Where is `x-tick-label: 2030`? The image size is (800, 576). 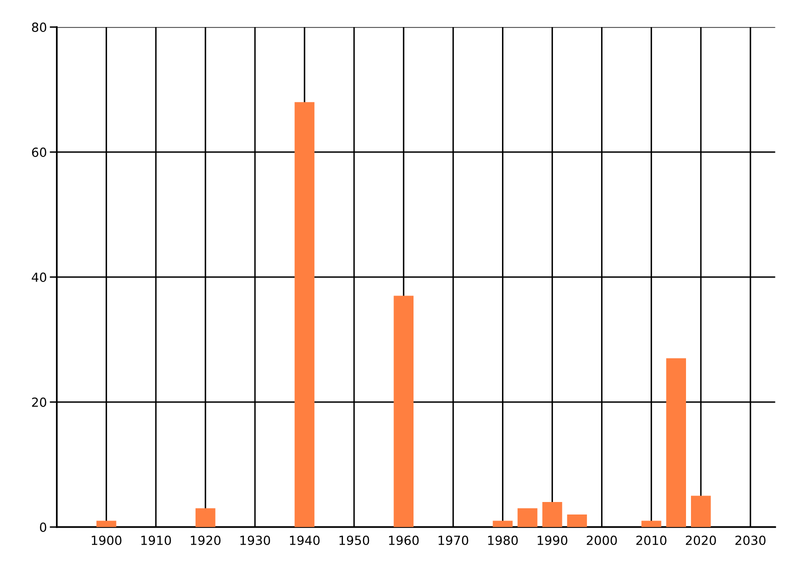
x-tick-label: 2030 is located at coordinates (750, 541).